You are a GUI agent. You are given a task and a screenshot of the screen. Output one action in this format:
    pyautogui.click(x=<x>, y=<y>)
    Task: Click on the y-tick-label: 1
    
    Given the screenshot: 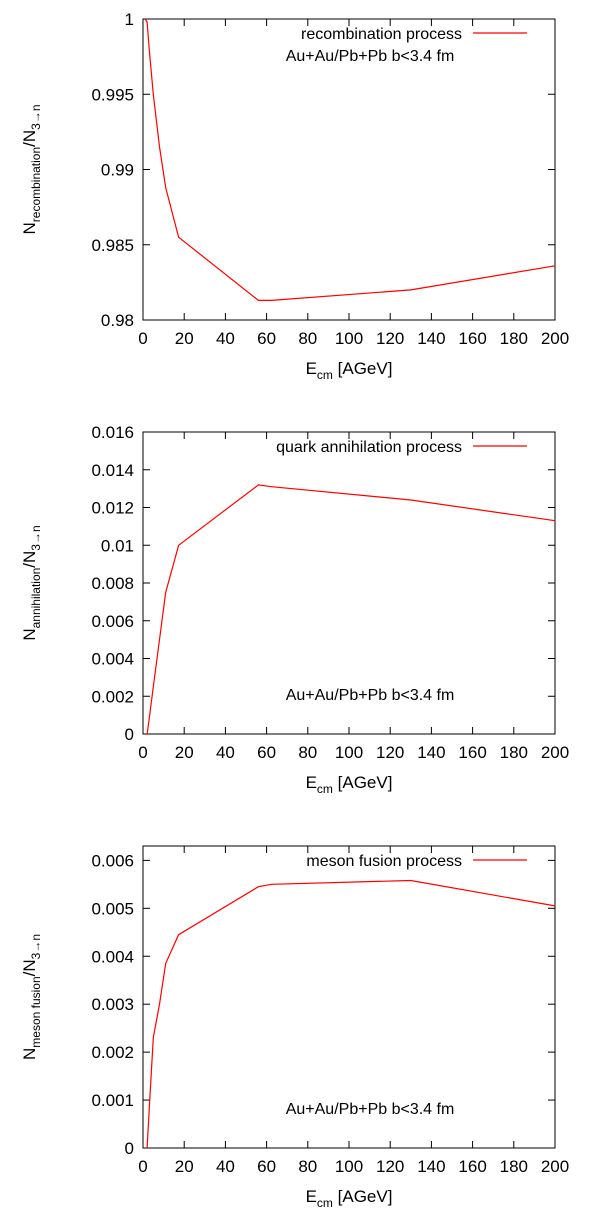 What is the action you would take?
    pyautogui.click(x=129, y=19)
    